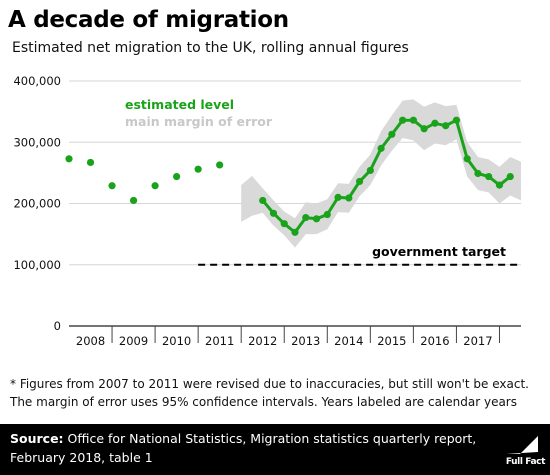  I want to click on x-tick-label: 2009, so click(133, 341).